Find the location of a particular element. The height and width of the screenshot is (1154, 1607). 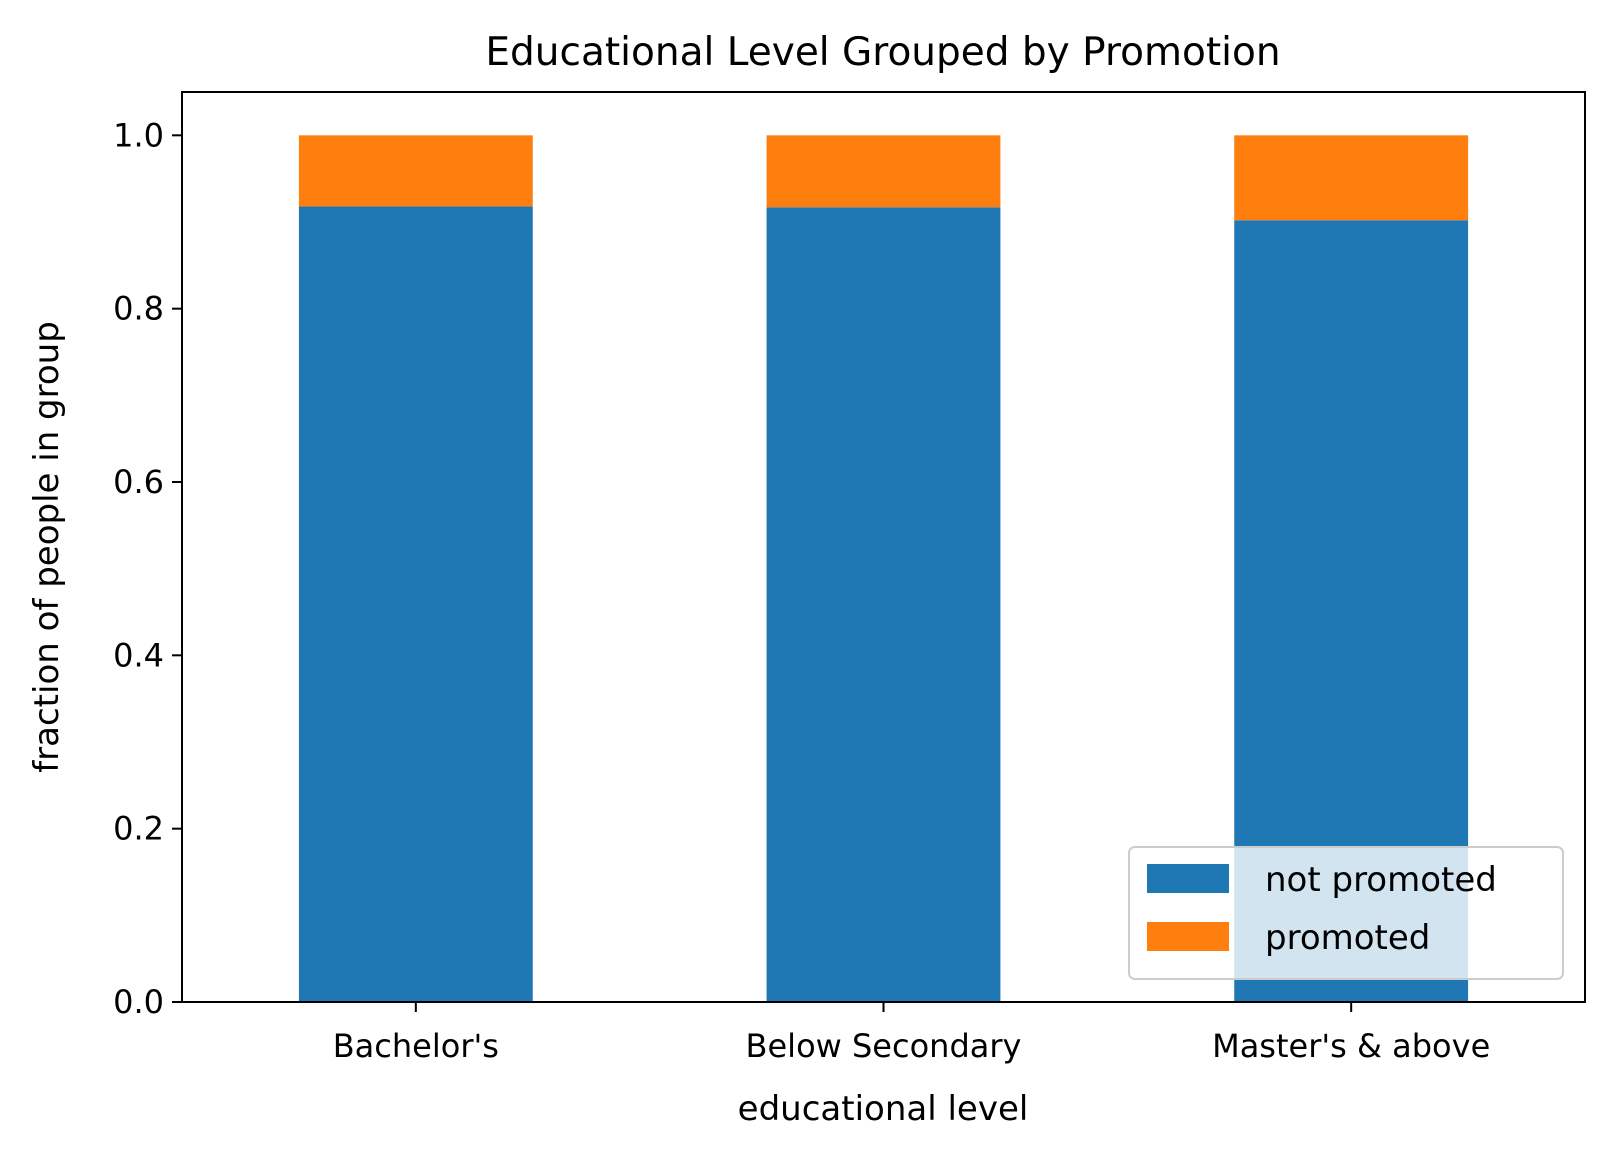

legend: not promoted promoted is located at coordinates (1346, 913).